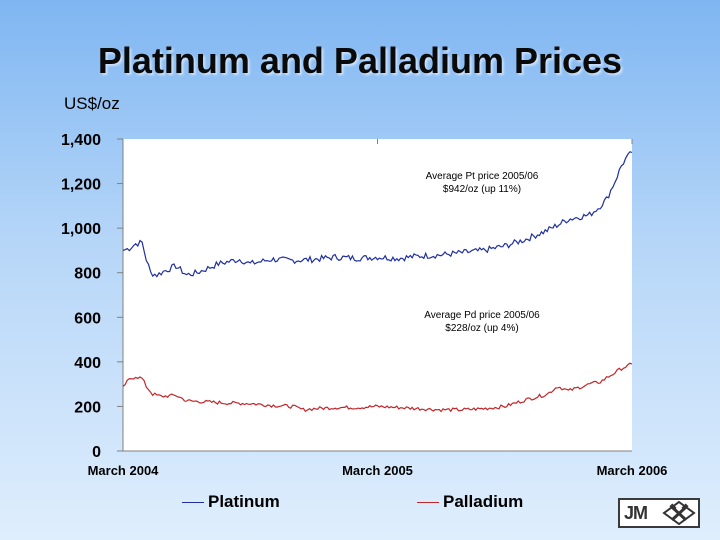 This screenshot has width=720, height=540. Describe the element at coordinates (482, 176) in the screenshot. I see `annotation-line: Average Pt price 2005/06` at that location.